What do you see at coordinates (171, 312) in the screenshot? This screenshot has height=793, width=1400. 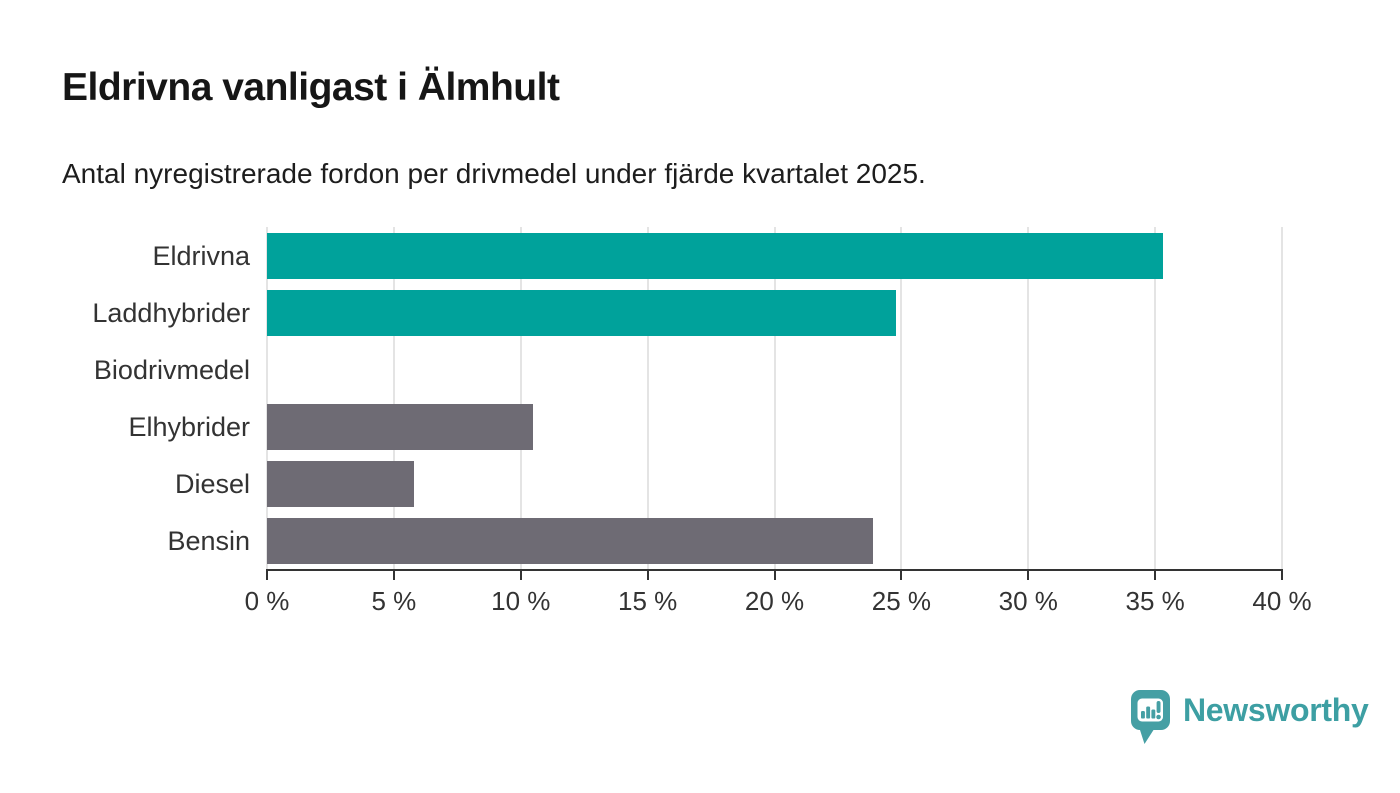 I see `category-label: Laddhybrider` at bounding box center [171, 312].